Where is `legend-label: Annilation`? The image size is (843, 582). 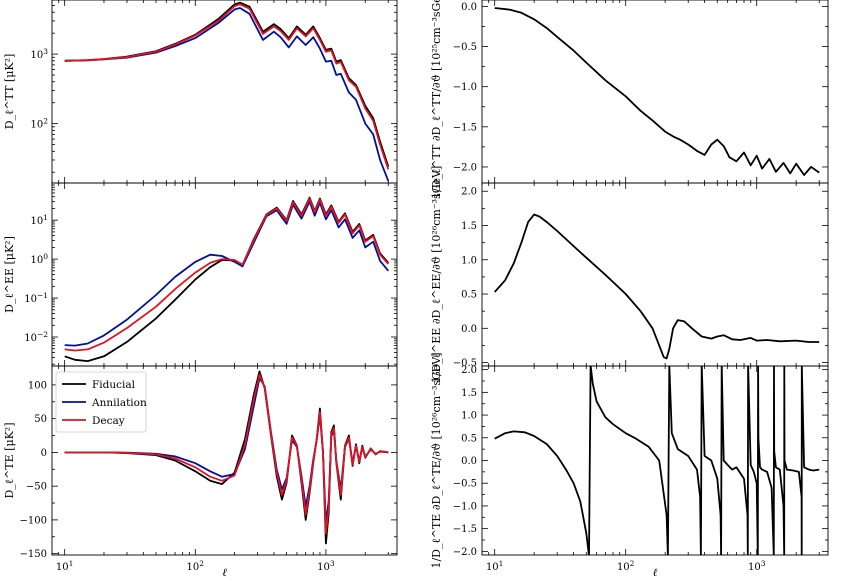
legend-label: Annilation is located at coordinates (119, 403).